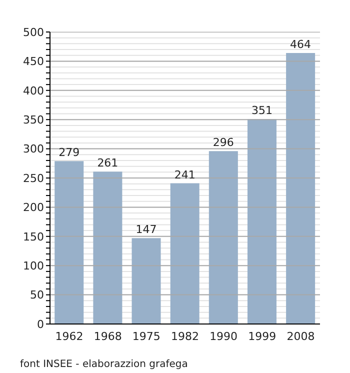 The image size is (350, 373). Describe the element at coordinates (40, 324) in the screenshot. I see `y-tick-label: 0` at that location.